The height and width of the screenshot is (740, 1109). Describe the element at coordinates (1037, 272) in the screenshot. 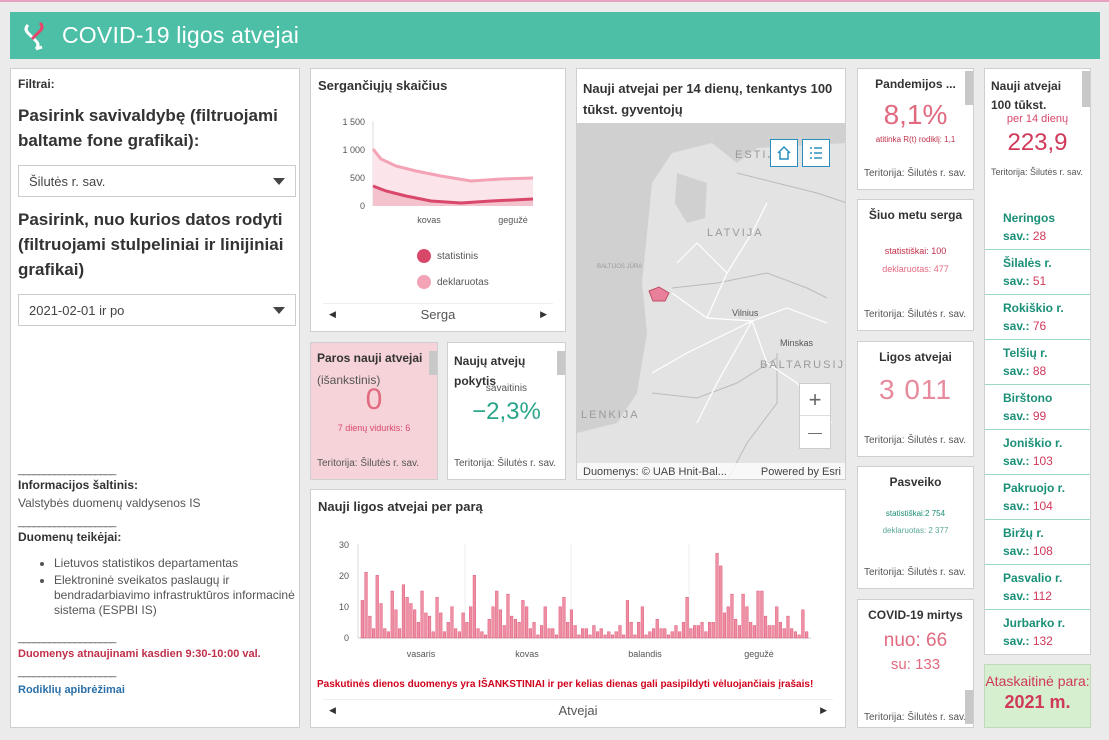

I see `list-item: Šilalės r. sav.: 51` at that location.